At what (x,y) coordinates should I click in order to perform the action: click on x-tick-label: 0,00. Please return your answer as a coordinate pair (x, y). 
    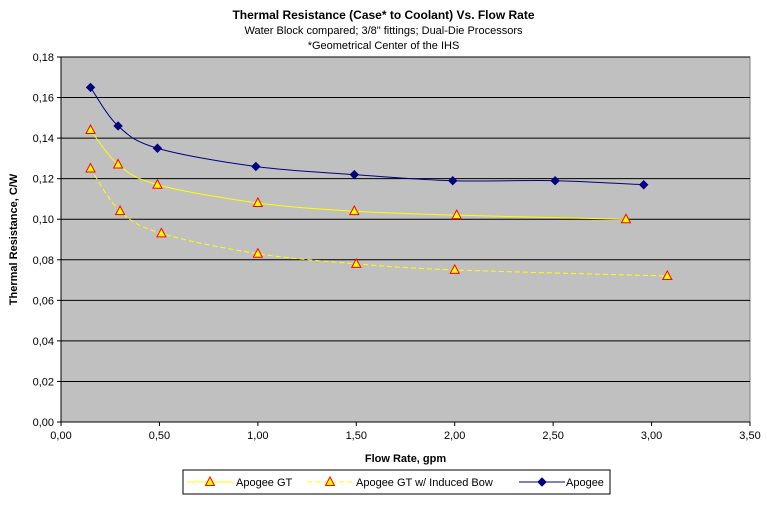
    Looking at the image, I should click on (60, 436).